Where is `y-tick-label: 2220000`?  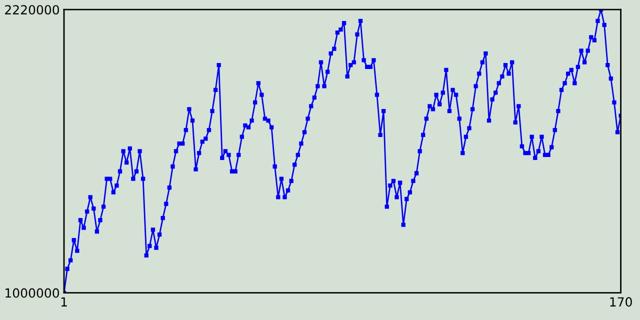 y-tick-label: 2220000 is located at coordinates (32, 10).